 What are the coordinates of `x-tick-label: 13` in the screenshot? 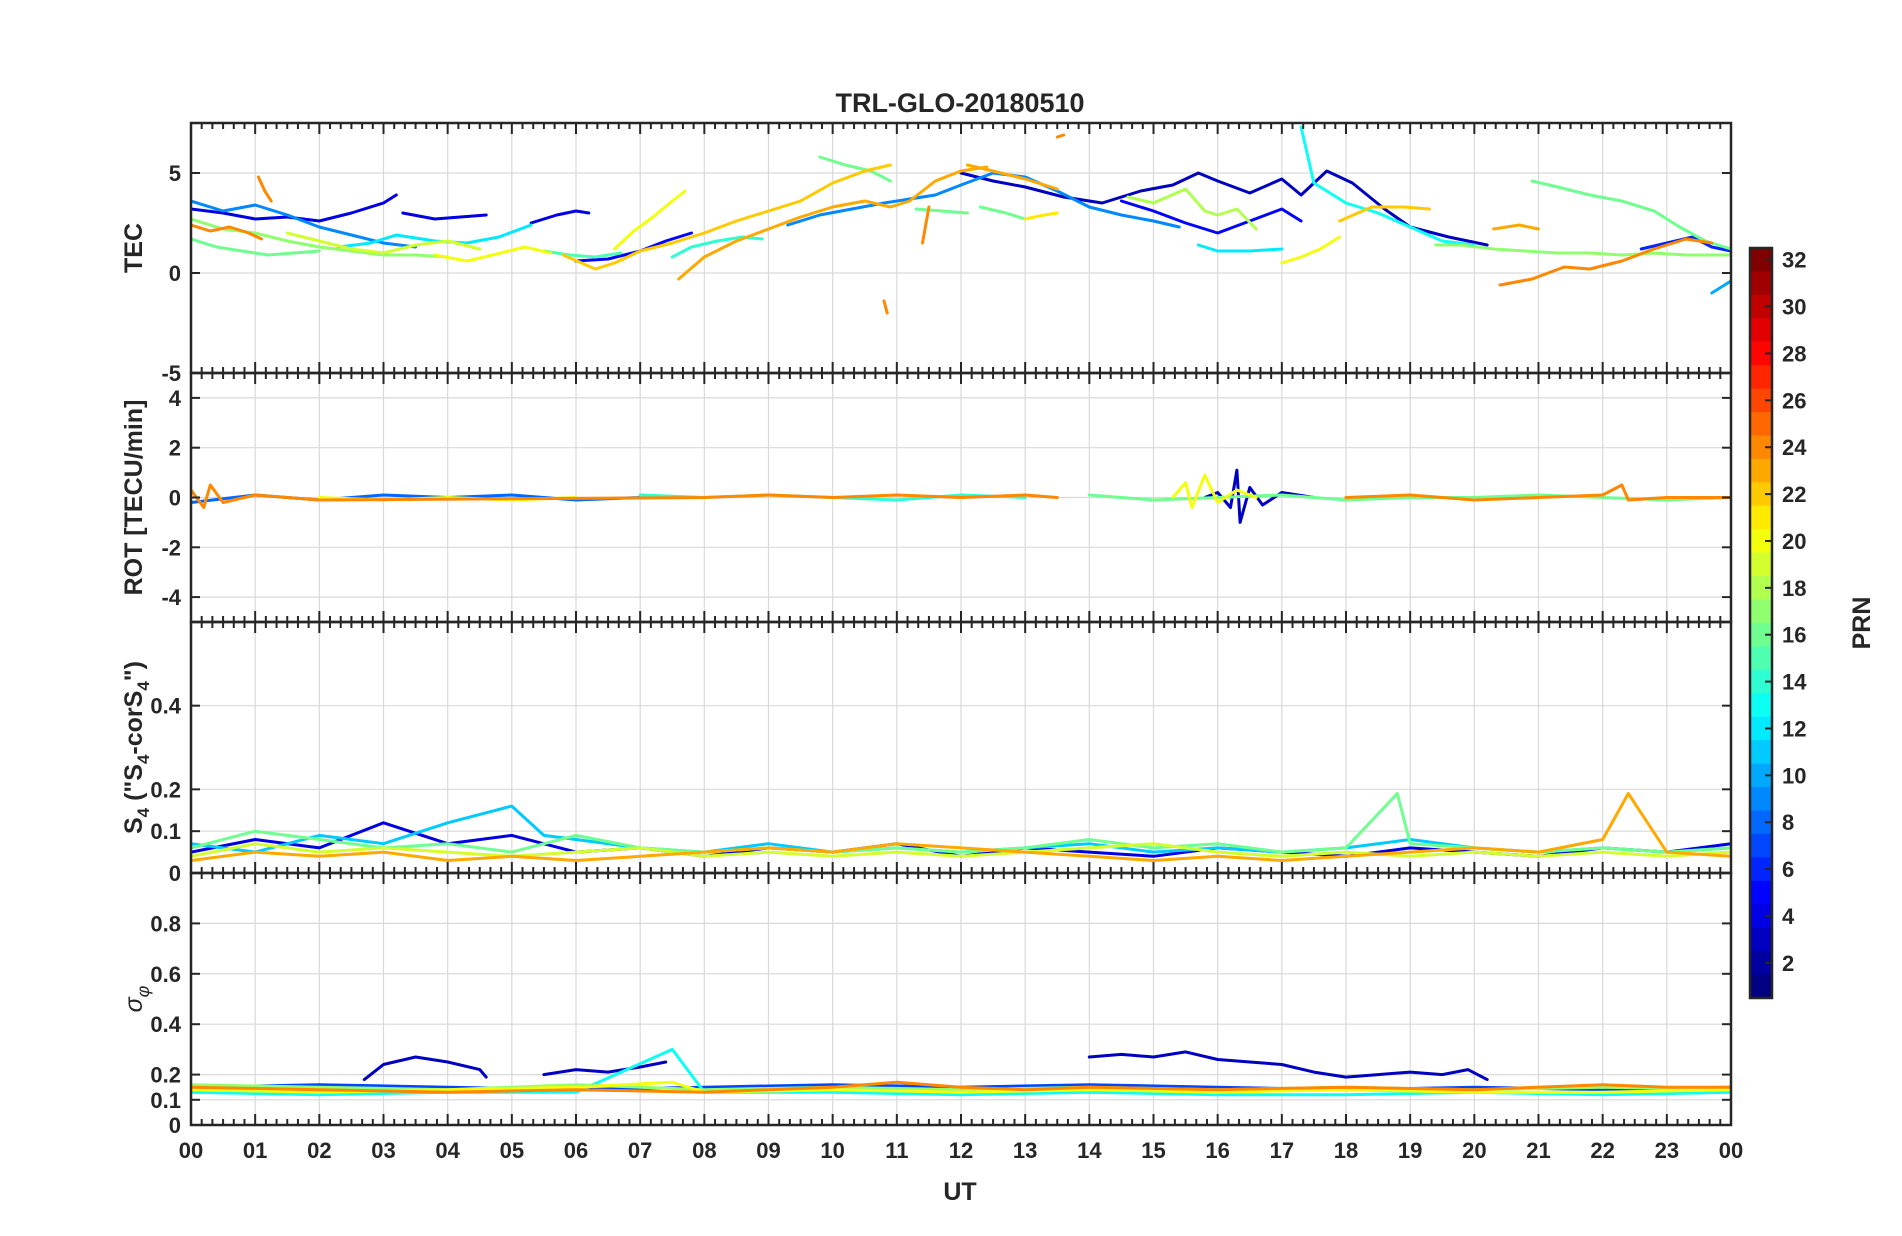 It's located at (1025, 1150).